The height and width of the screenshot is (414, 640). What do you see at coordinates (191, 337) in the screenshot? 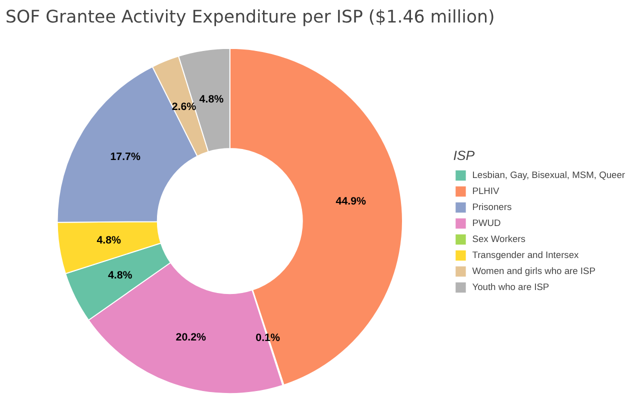
I see `data-label: 20.2%` at bounding box center [191, 337].